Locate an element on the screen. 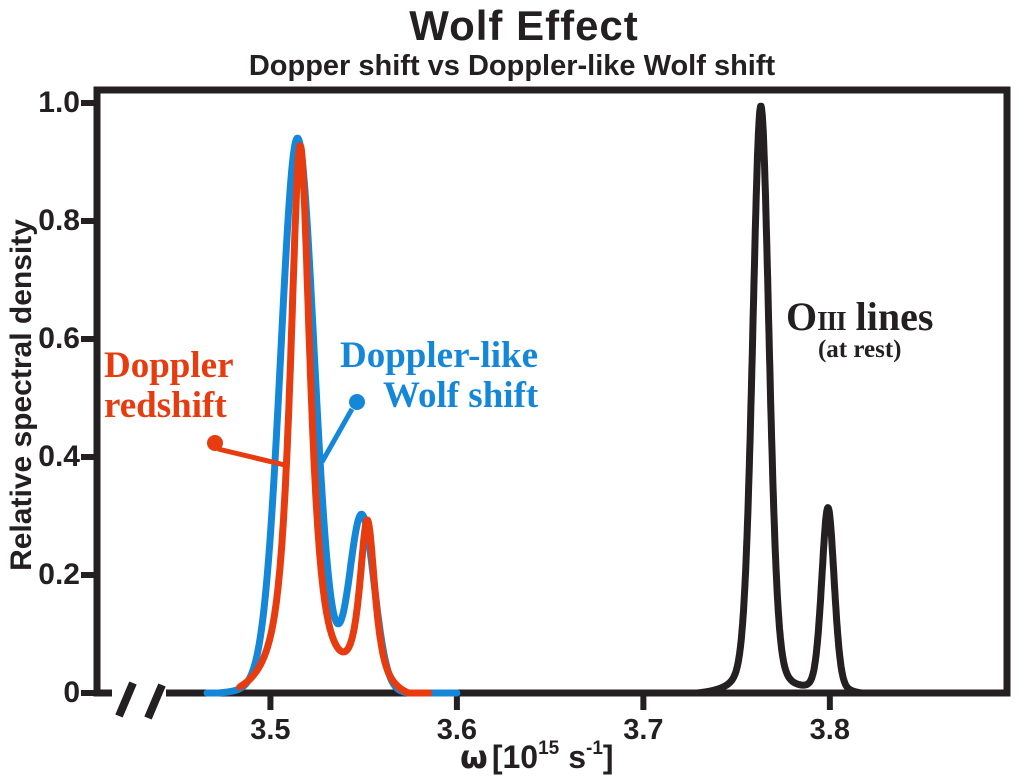 This screenshot has width=1024, height=780. x-tick-label: 3.7 is located at coordinates (643, 730).